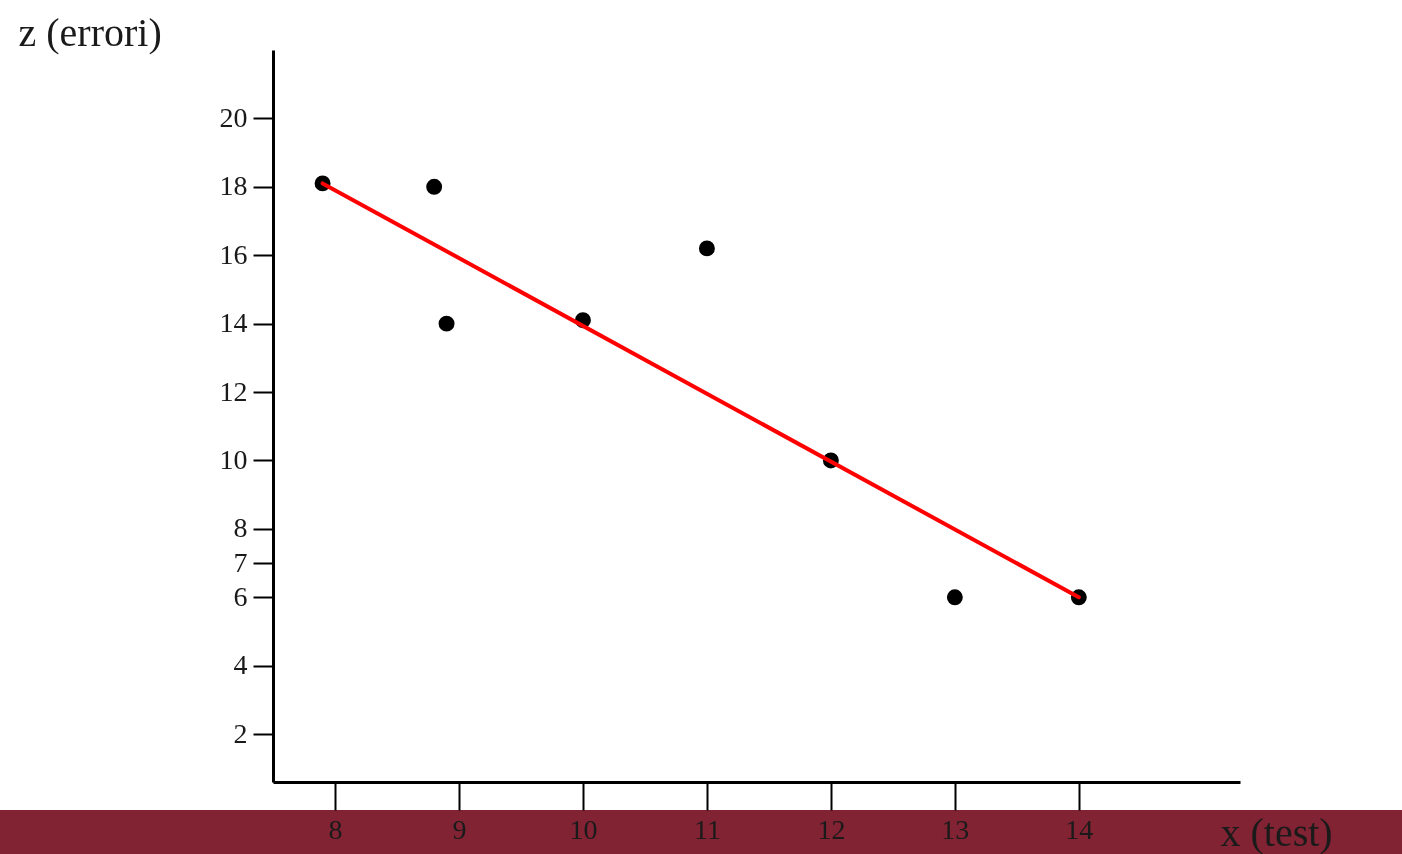  What do you see at coordinates (233, 459) in the screenshot?
I see `y-tick-label: 10` at bounding box center [233, 459].